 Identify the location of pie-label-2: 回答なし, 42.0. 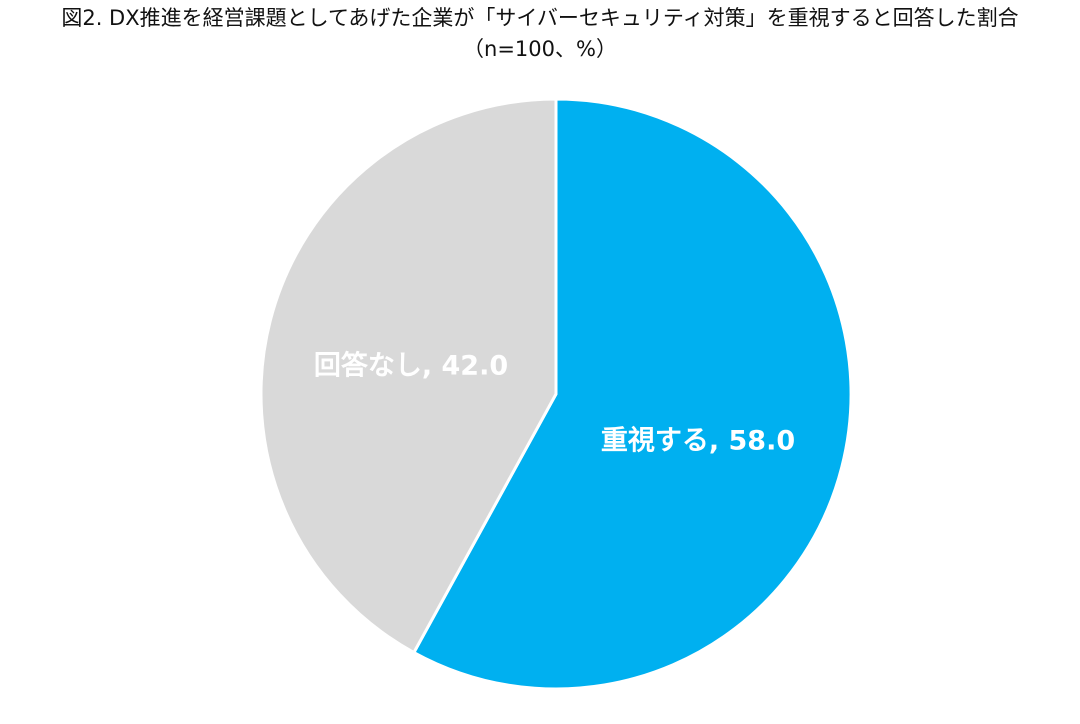
(411, 366).